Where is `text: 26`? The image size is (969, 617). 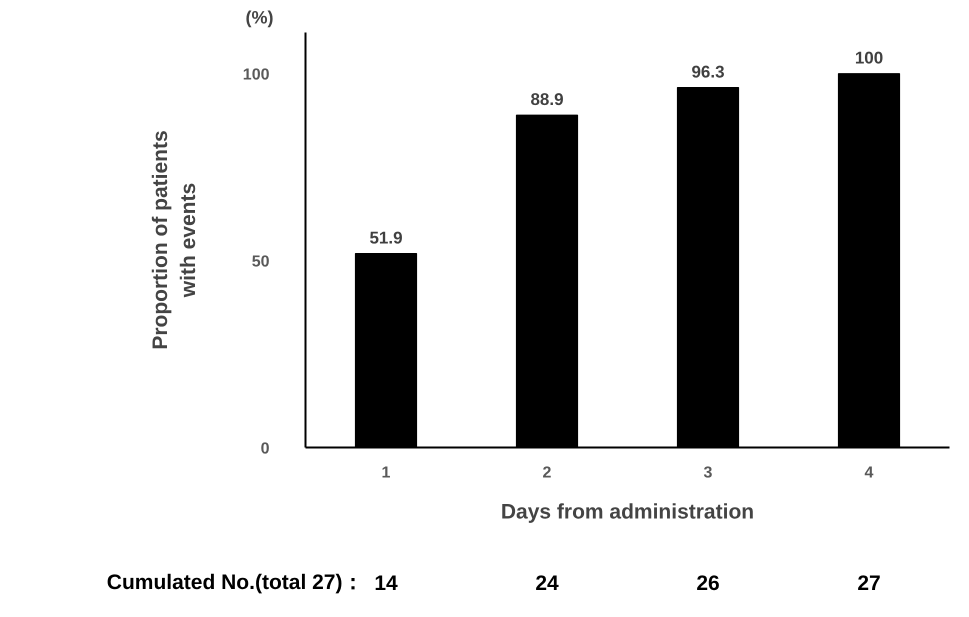
text: 26 is located at coordinates (708, 583).